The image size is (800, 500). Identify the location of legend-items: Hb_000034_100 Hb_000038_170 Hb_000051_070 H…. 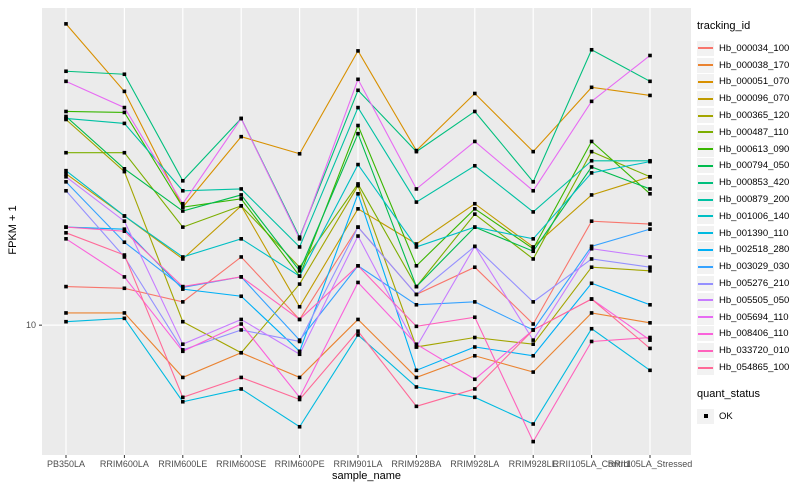
(748, 208).